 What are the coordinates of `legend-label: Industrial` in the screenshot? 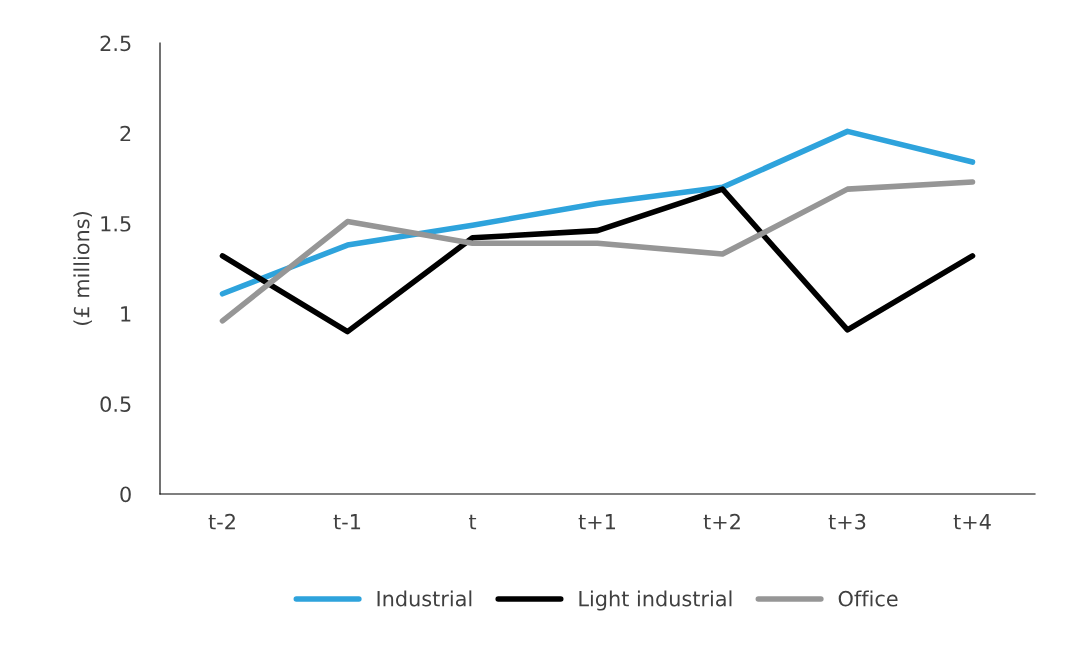 It's located at (424, 598).